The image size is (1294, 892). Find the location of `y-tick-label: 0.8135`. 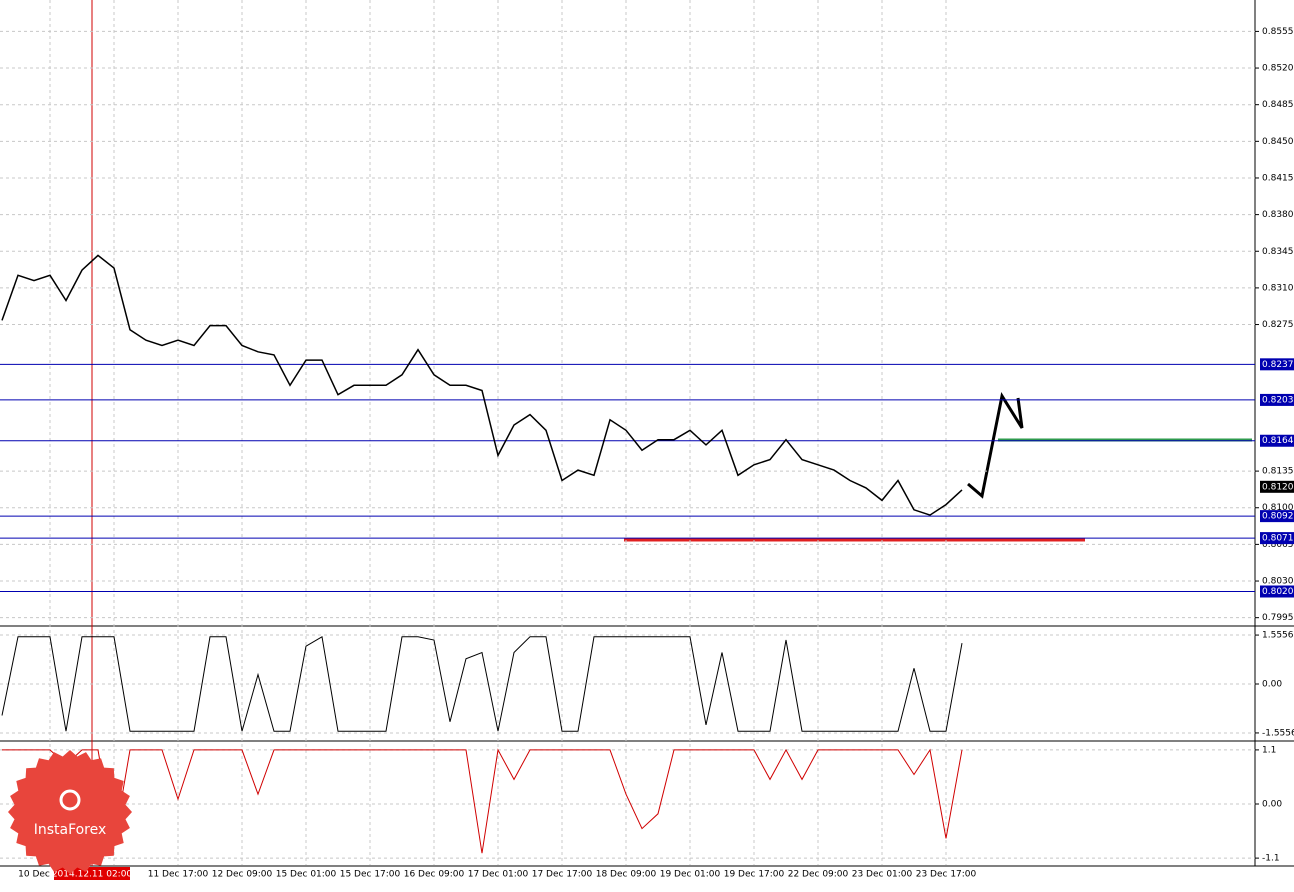

y-tick-label: 0.8135 is located at coordinates (1278, 472).